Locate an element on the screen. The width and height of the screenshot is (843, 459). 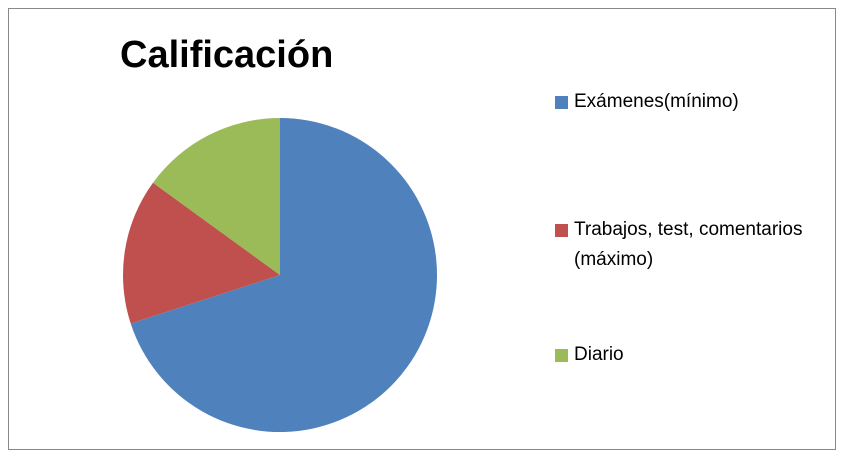
legend-label: Diario is located at coordinates (599, 354).